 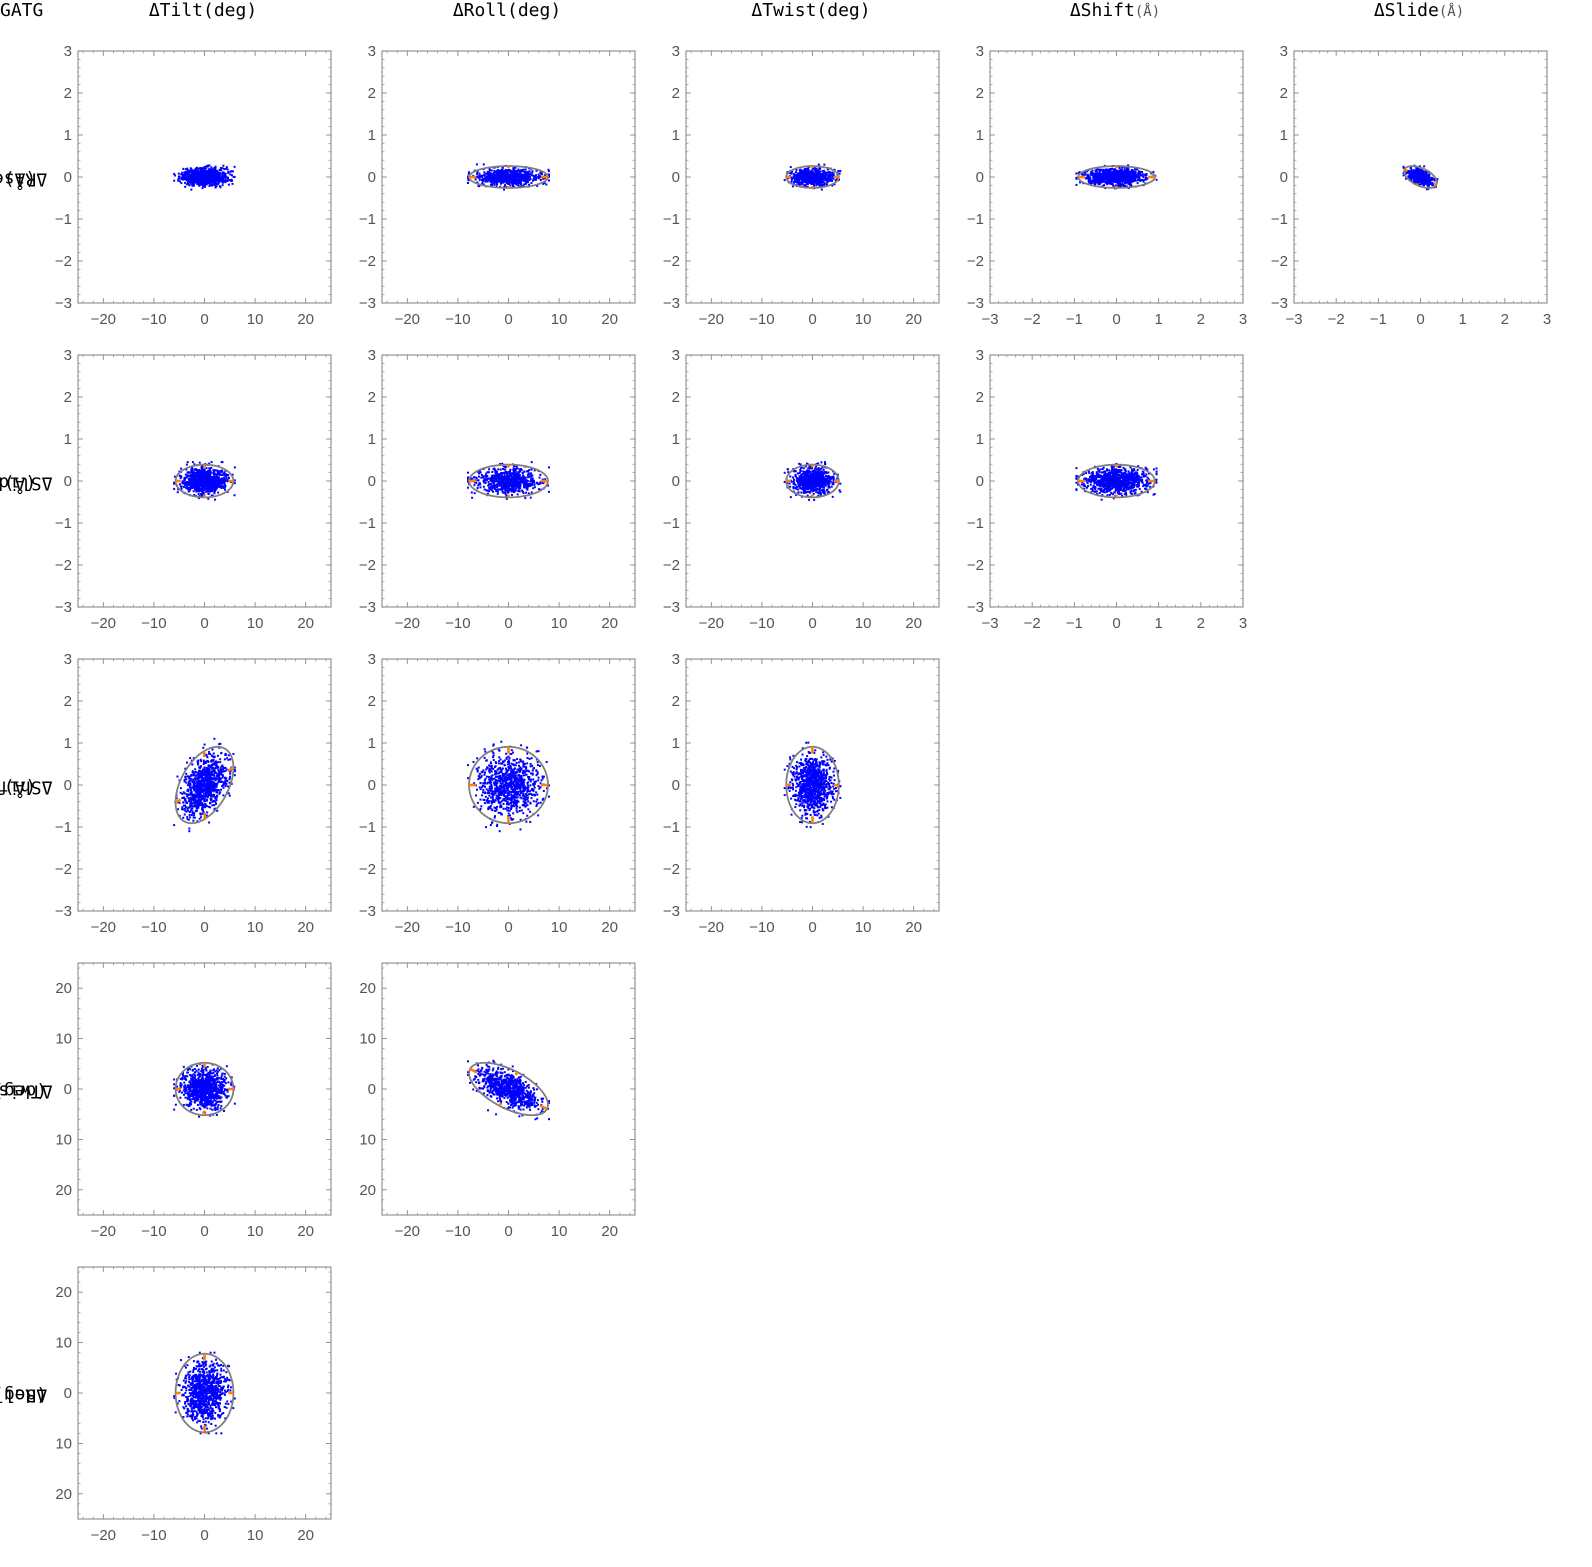 What do you see at coordinates (22, 10) in the screenshot?
I see `corner-label: GATG` at bounding box center [22, 10].